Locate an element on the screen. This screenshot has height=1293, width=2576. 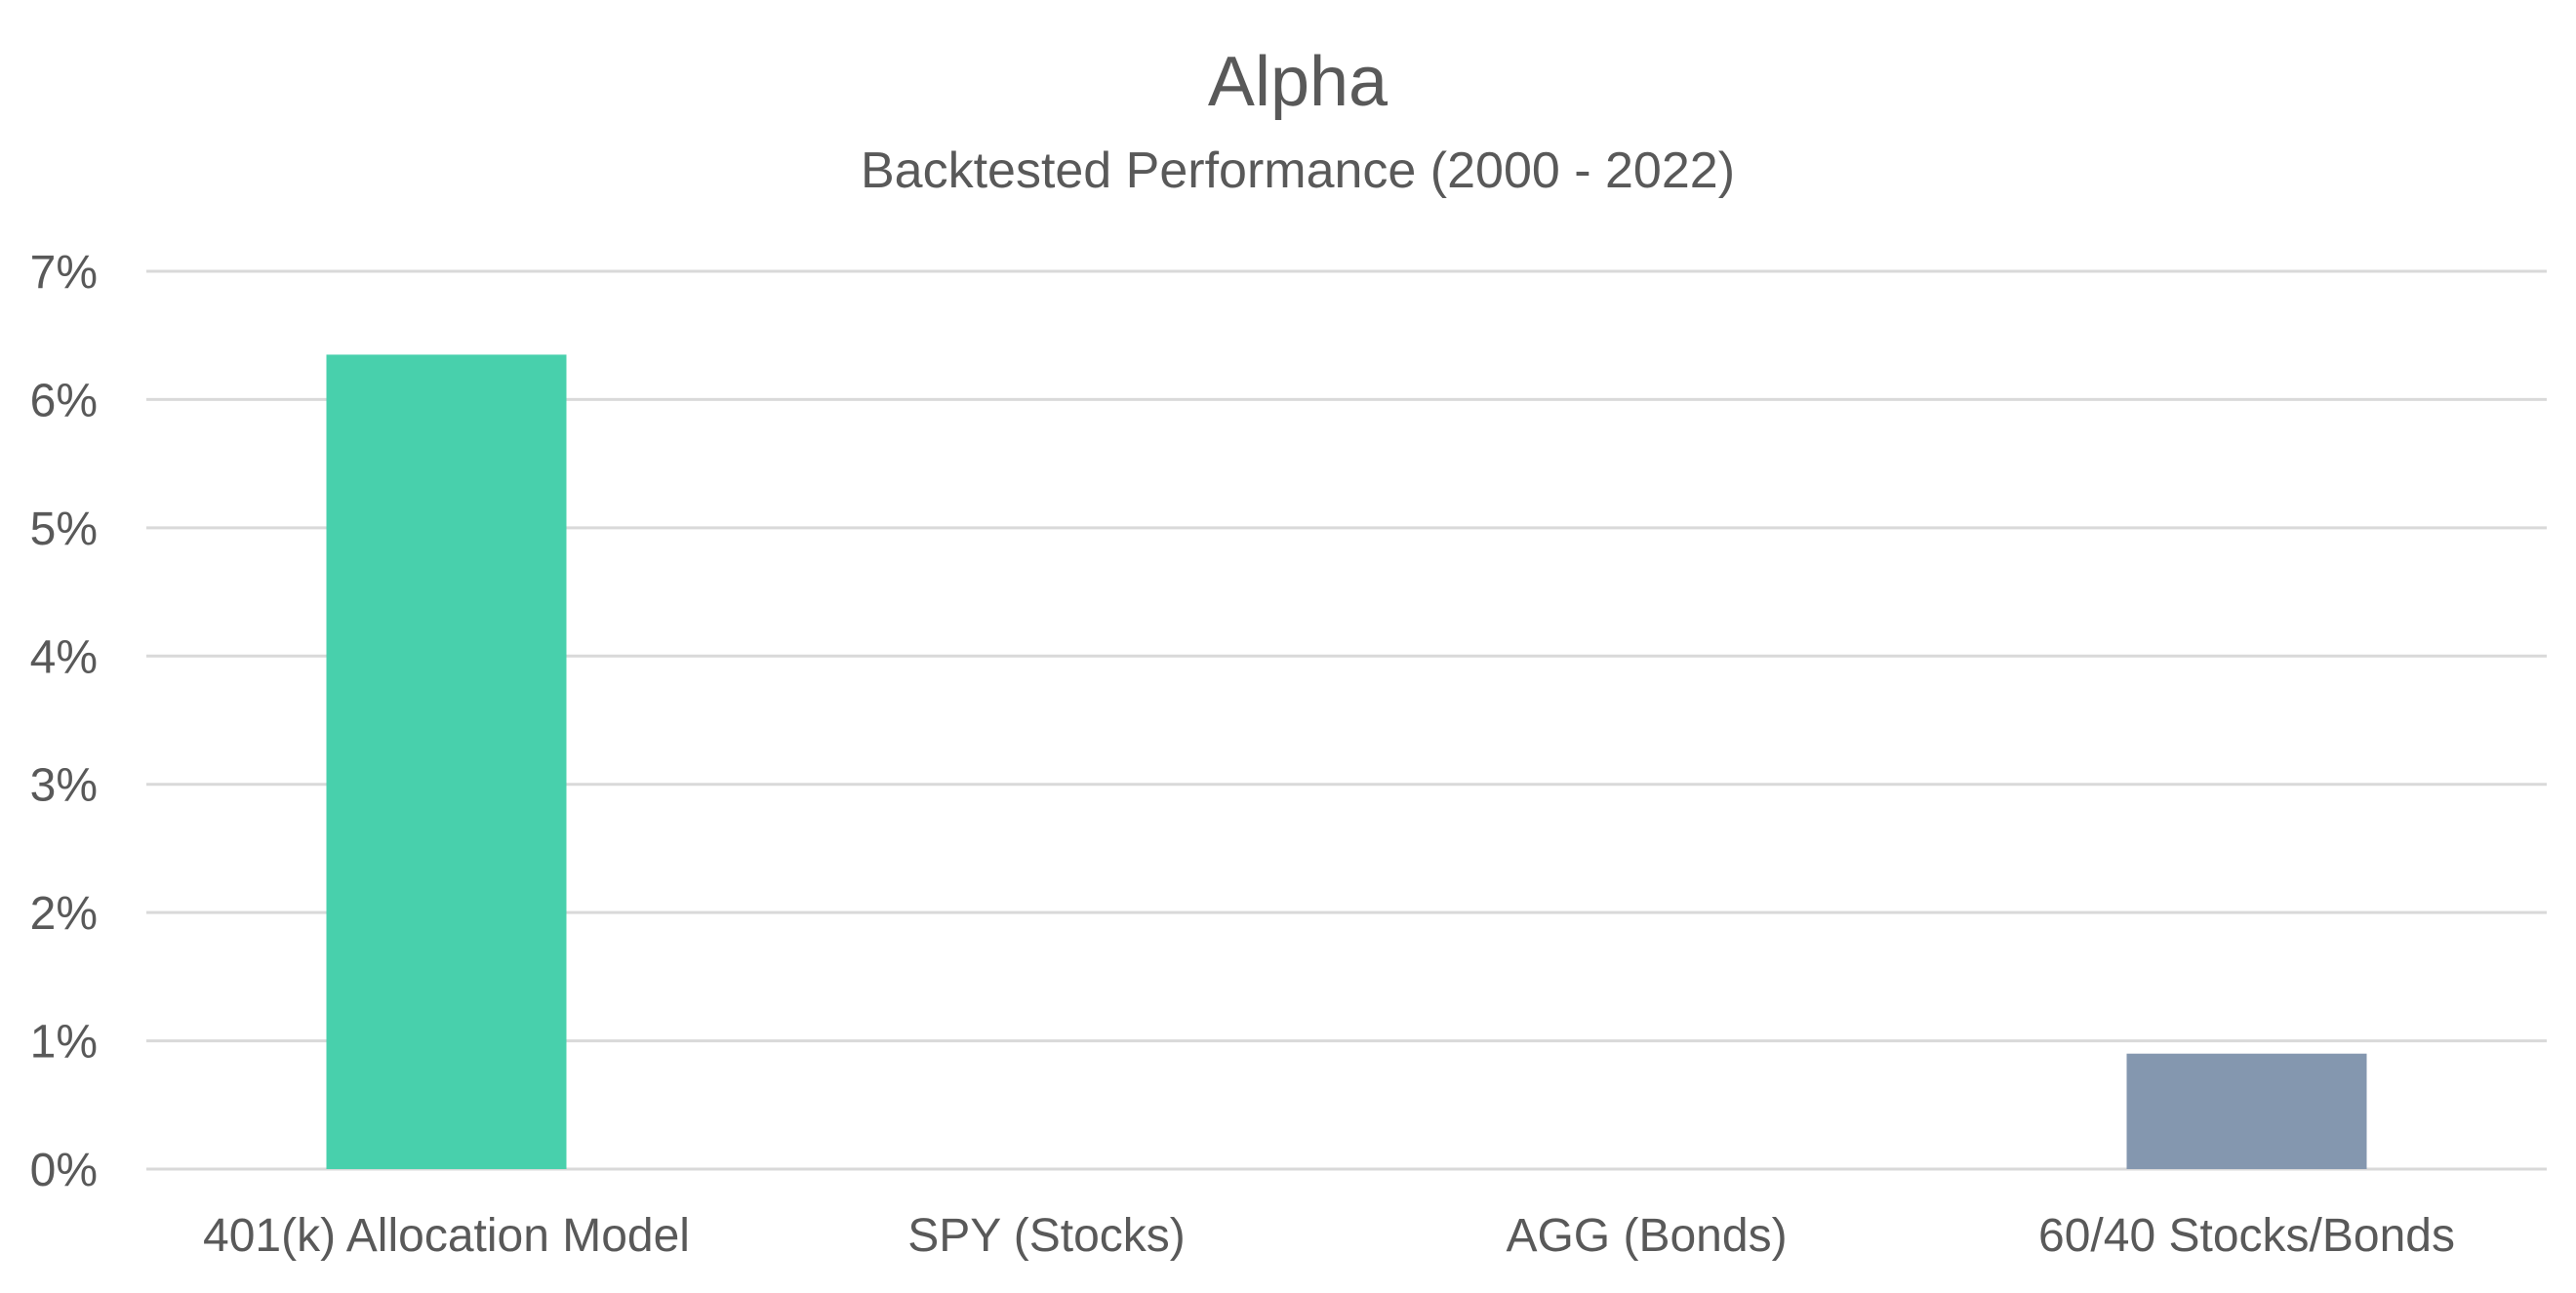
x-tick-label: SPY (Stocks) is located at coordinates (1046, 1236).